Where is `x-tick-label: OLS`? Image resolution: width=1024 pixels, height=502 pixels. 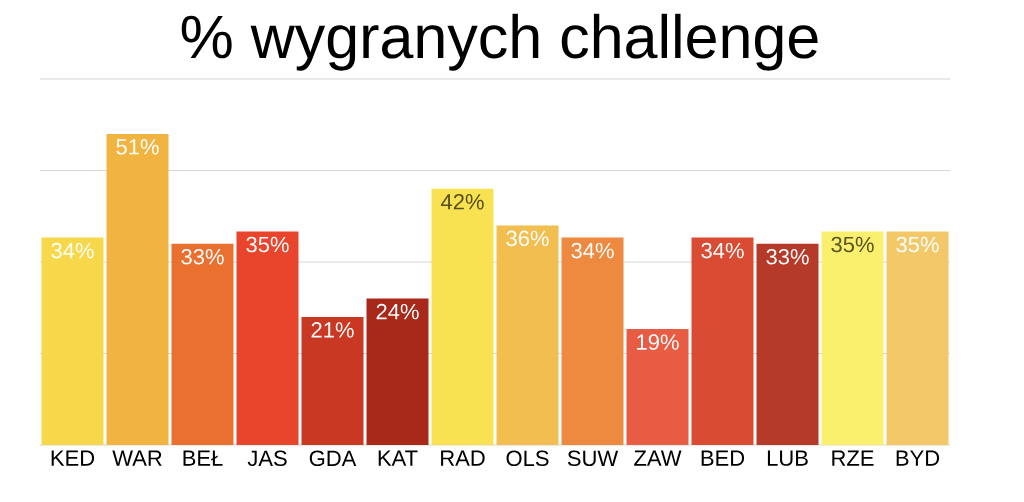
x-tick-label: OLS is located at coordinates (527, 458).